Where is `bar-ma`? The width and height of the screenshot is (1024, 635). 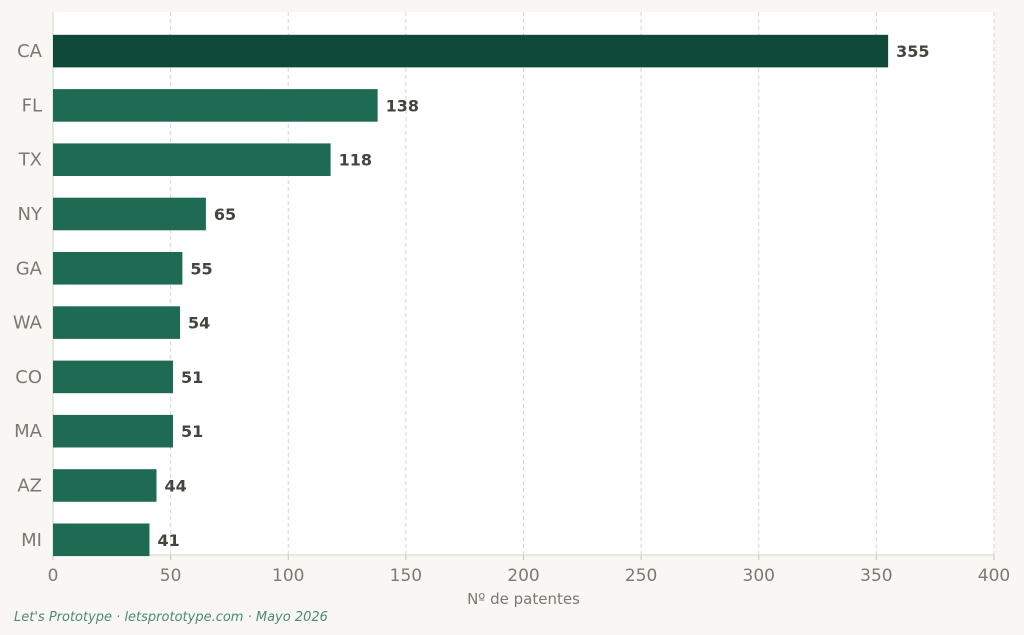
bar-ma is located at coordinates (113, 431).